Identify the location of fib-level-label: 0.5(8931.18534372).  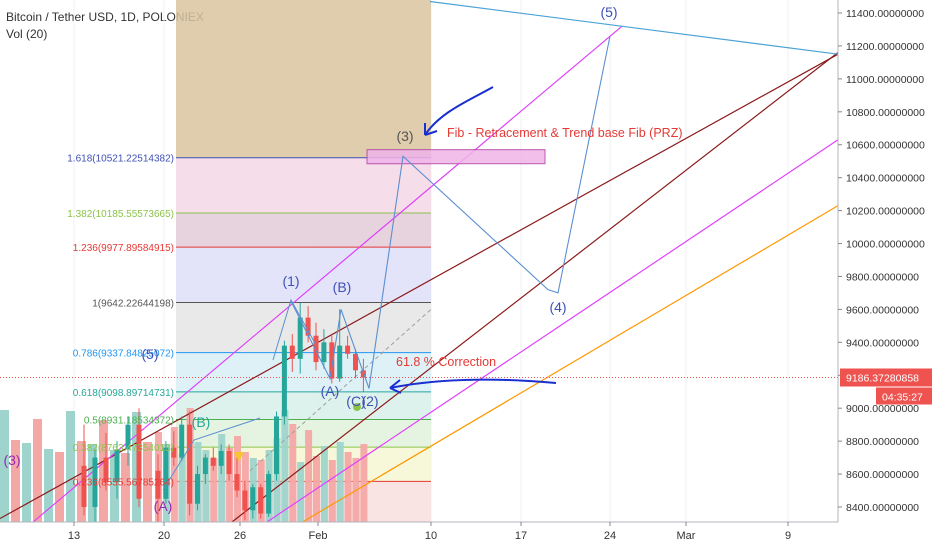
(129, 421).